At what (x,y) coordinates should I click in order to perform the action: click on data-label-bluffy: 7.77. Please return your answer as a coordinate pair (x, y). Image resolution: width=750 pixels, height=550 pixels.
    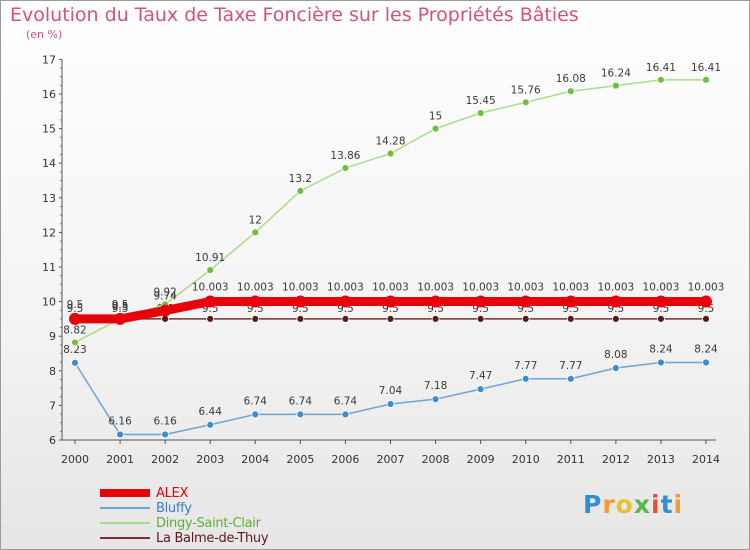
    Looking at the image, I should click on (570, 366).